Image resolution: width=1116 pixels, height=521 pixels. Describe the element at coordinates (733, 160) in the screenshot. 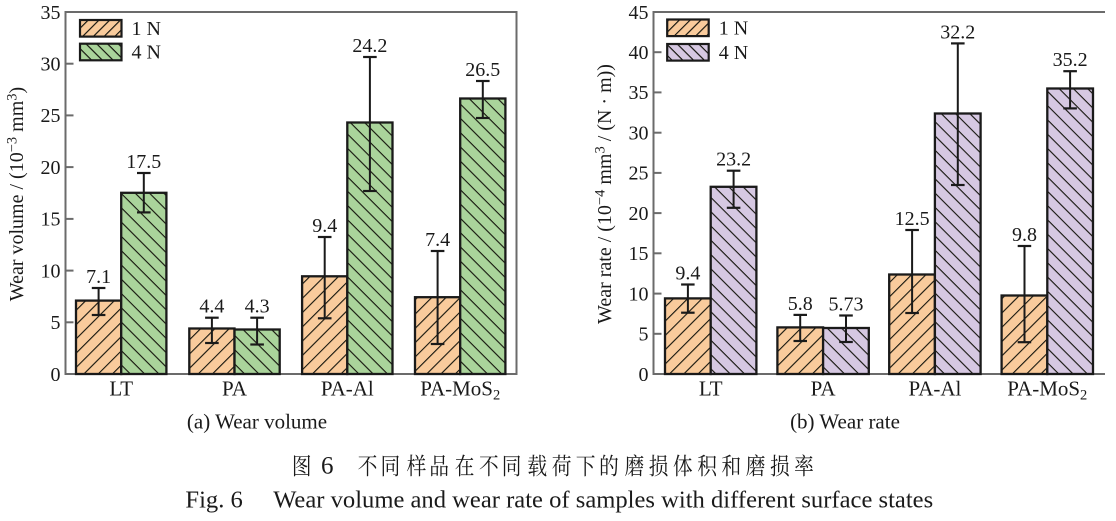

I see `svg-text: 23.2` at that location.